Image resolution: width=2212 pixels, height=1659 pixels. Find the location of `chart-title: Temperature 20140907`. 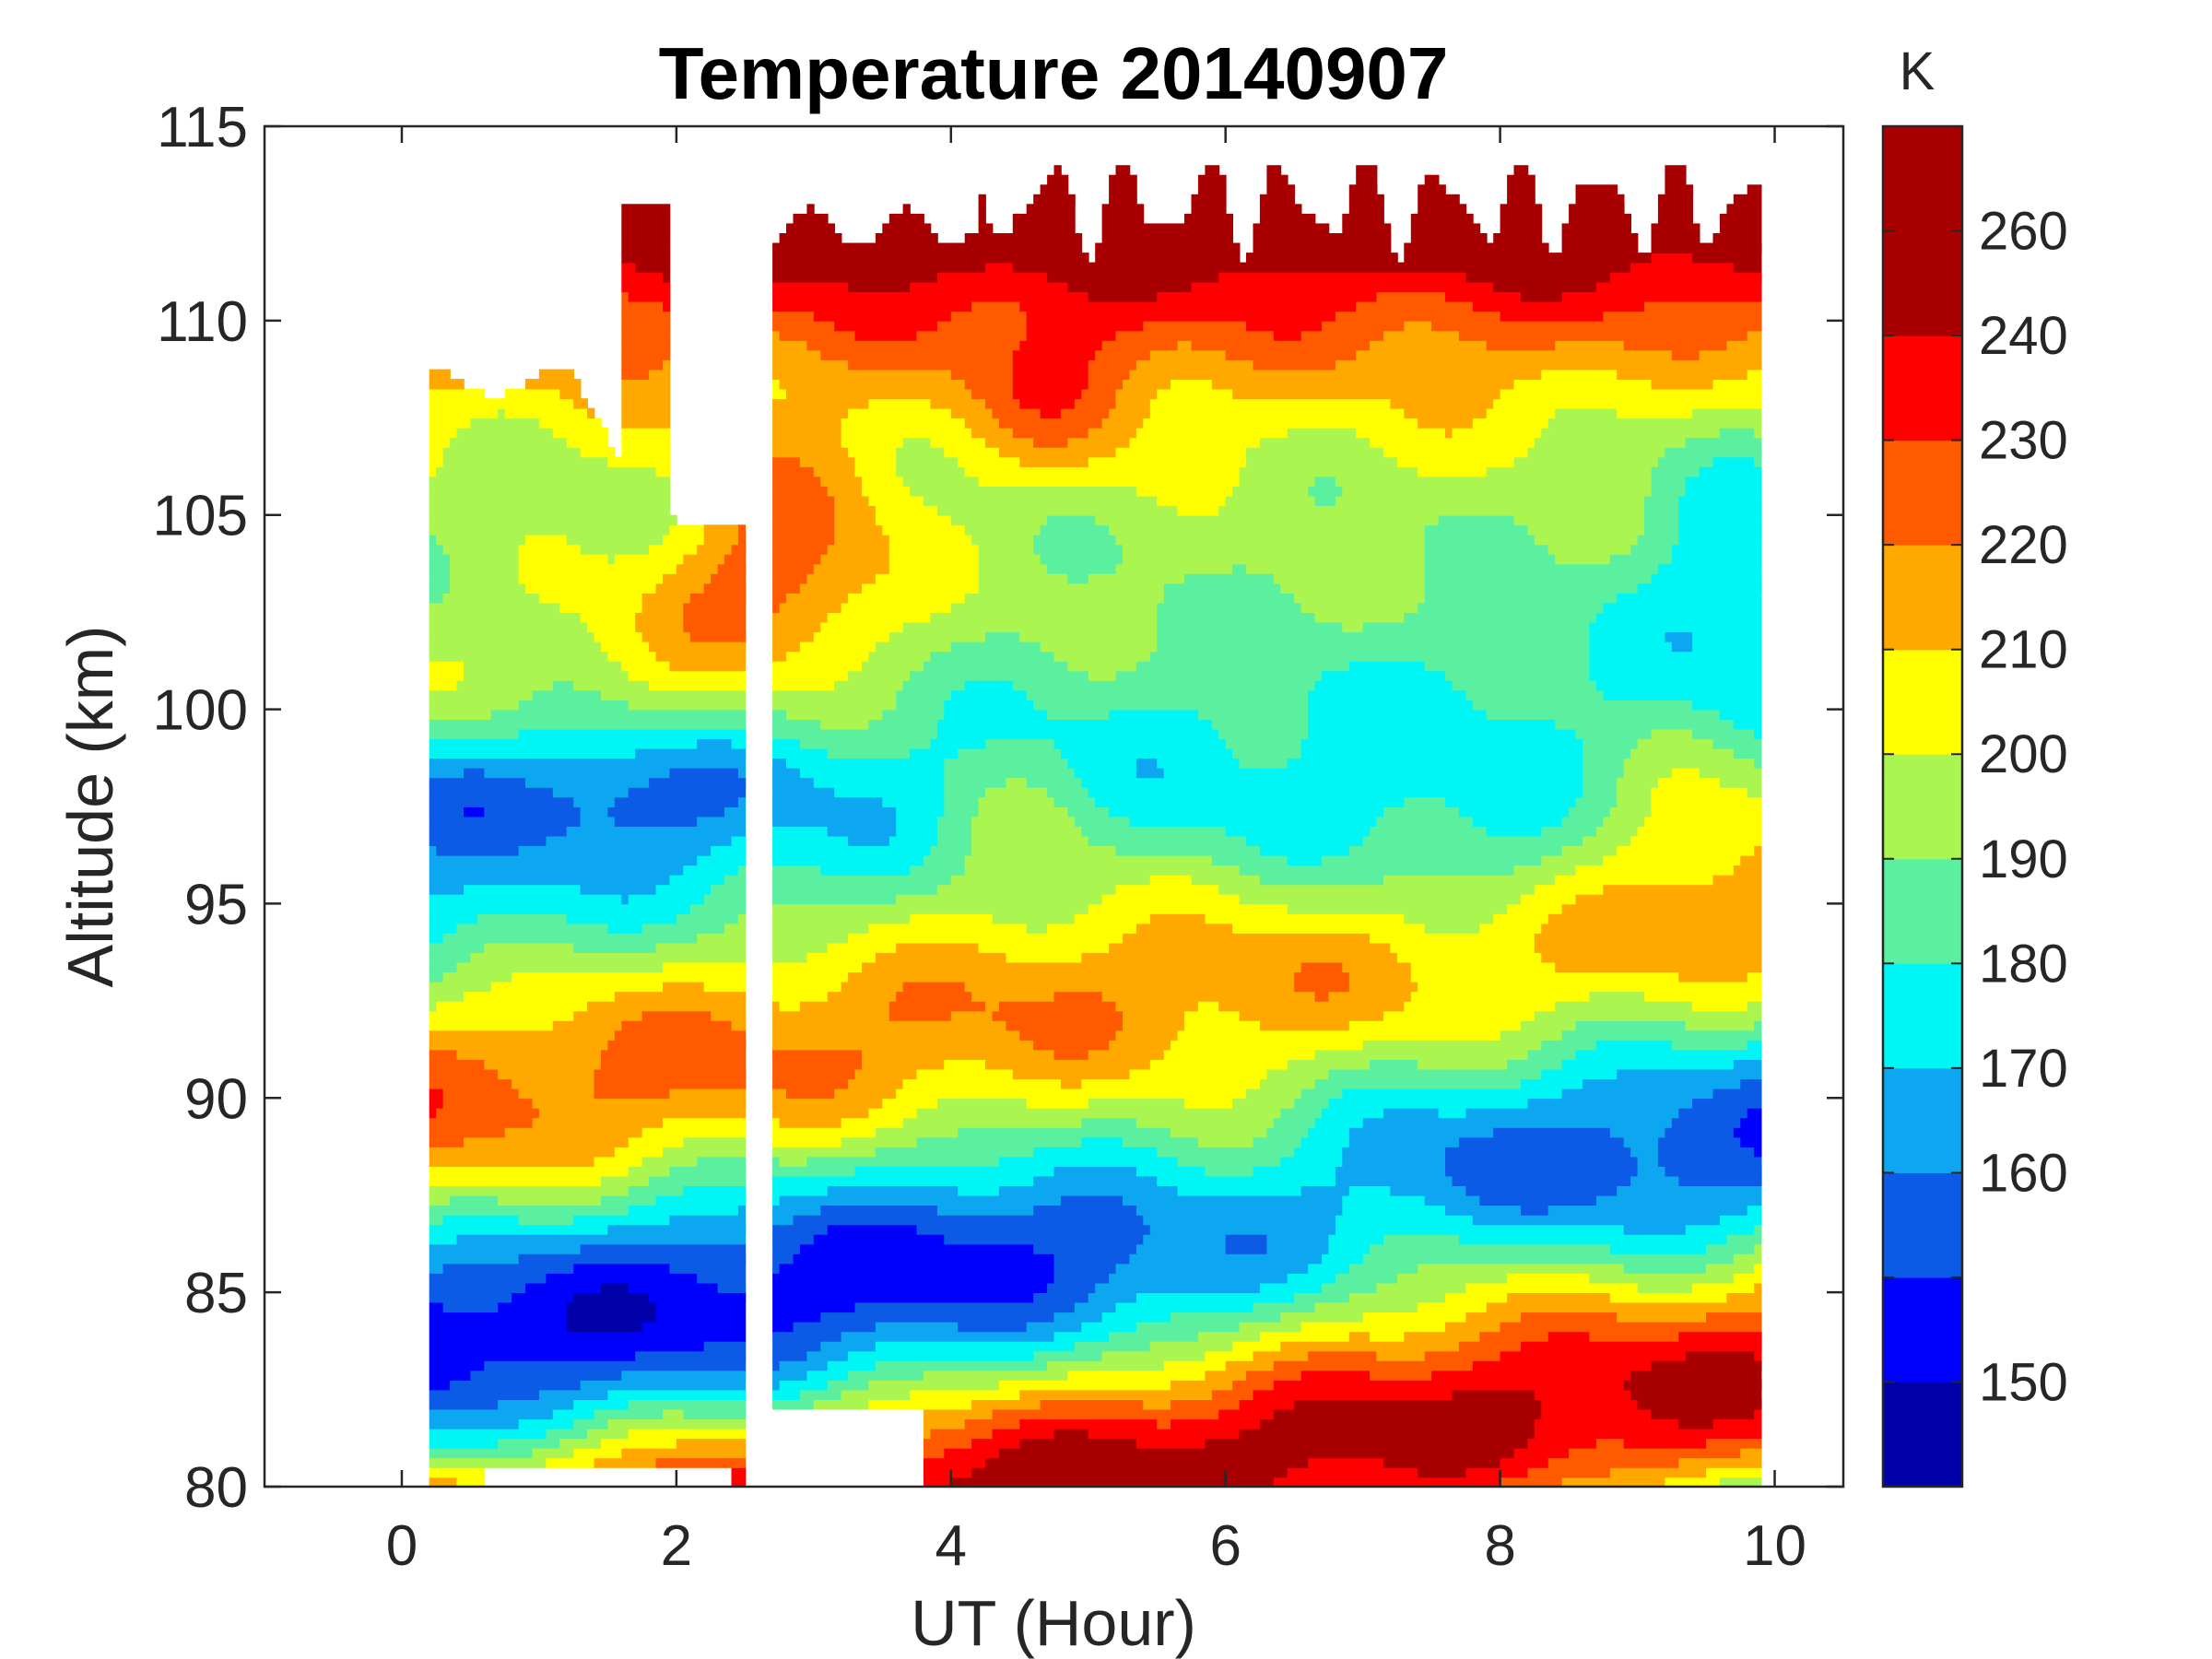

chart-title: Temperature 20140907 is located at coordinates (1054, 73).